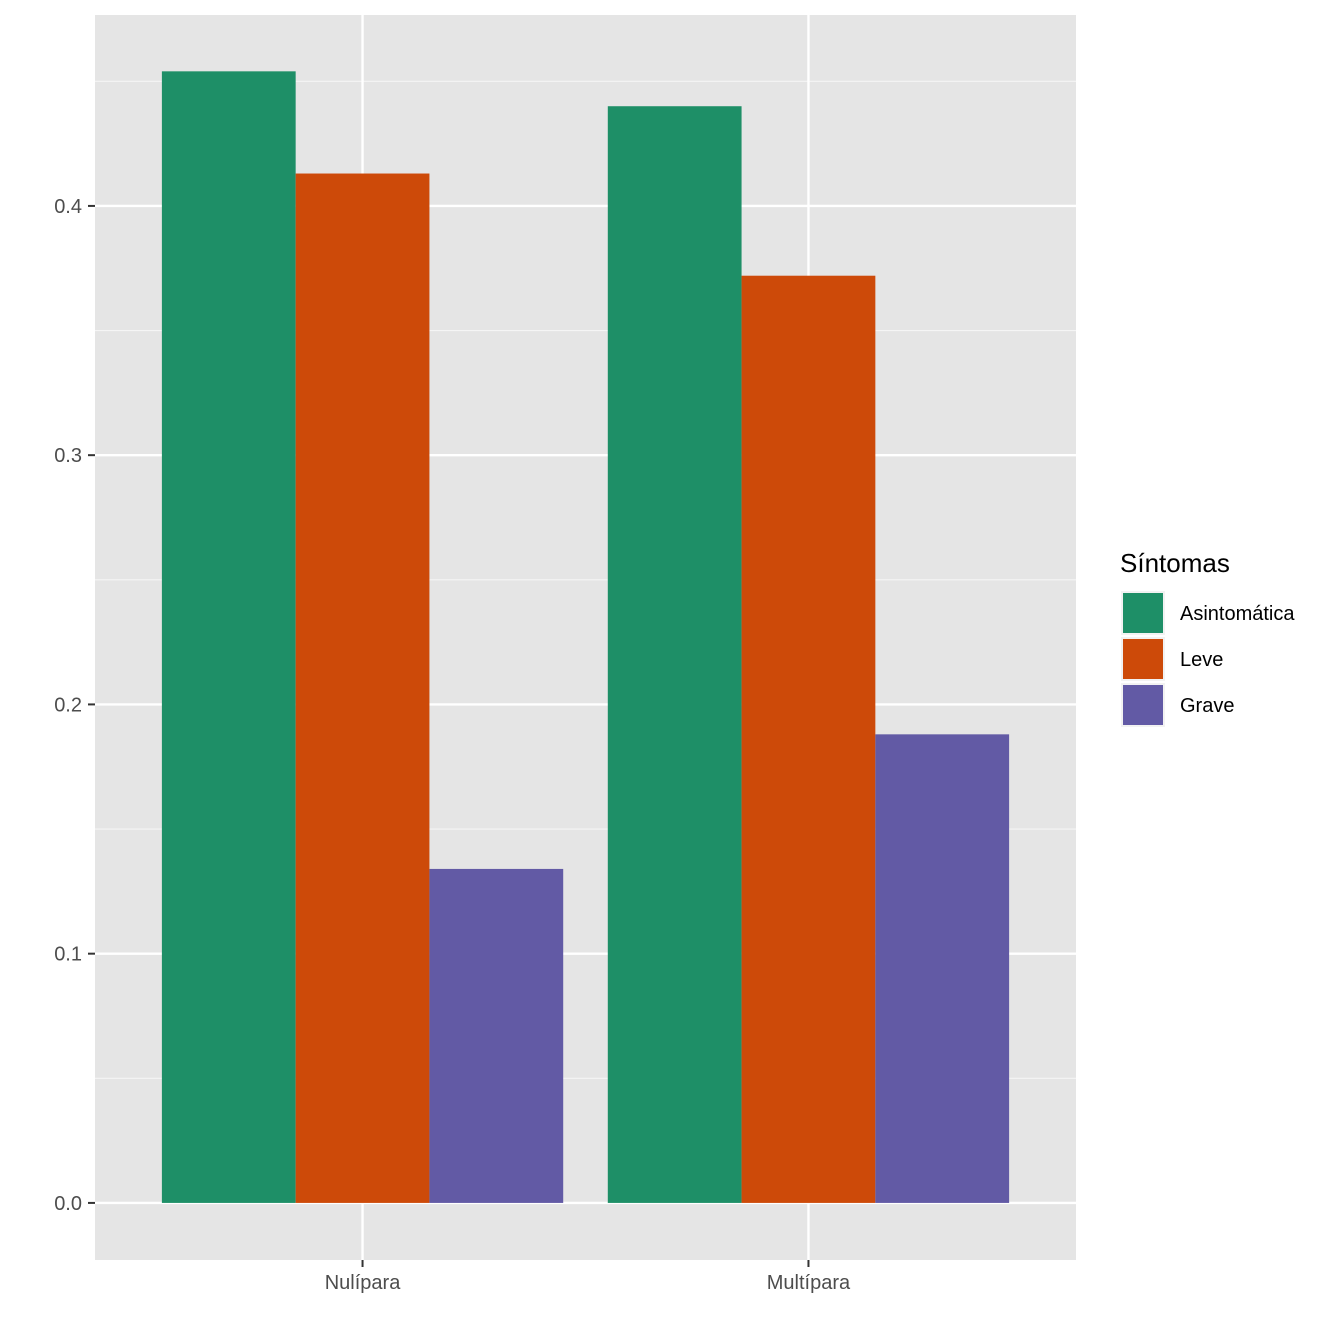 Image resolution: width=1344 pixels, height=1344 pixels. What do you see at coordinates (68, 955) in the screenshot?
I see `y-tick-label: 0.1` at bounding box center [68, 955].